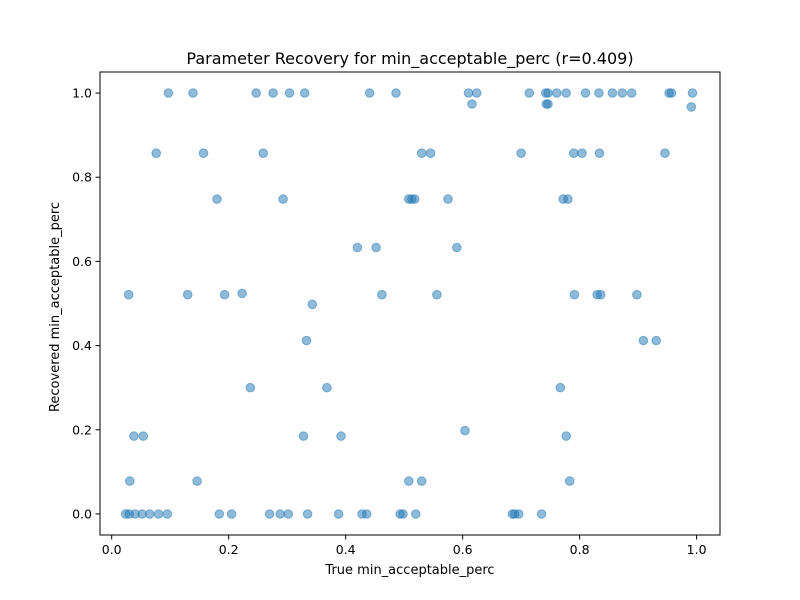 Image resolution: width=800 pixels, height=600 pixels. Describe the element at coordinates (580, 549) in the screenshot. I see `x-tick-label: 0.8` at that location.